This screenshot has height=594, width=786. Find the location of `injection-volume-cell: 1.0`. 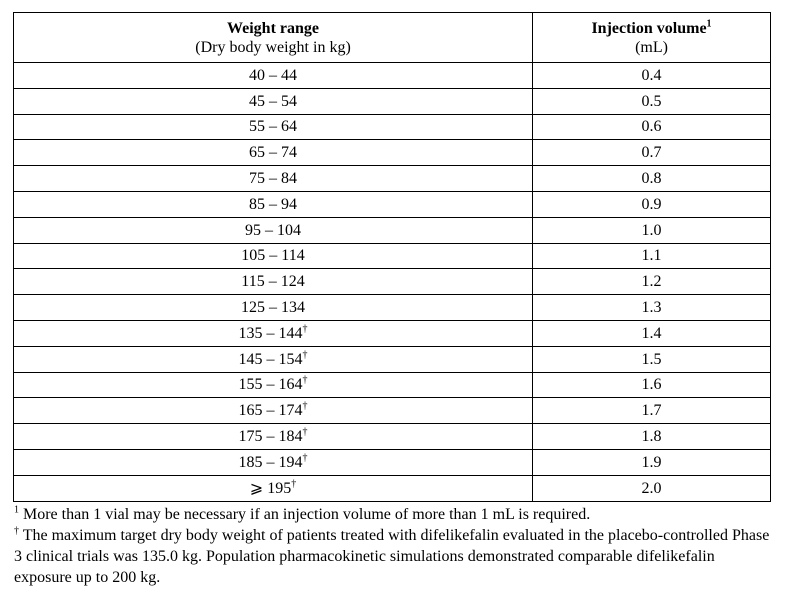

injection-volume-cell: 1.0 is located at coordinates (651, 230).